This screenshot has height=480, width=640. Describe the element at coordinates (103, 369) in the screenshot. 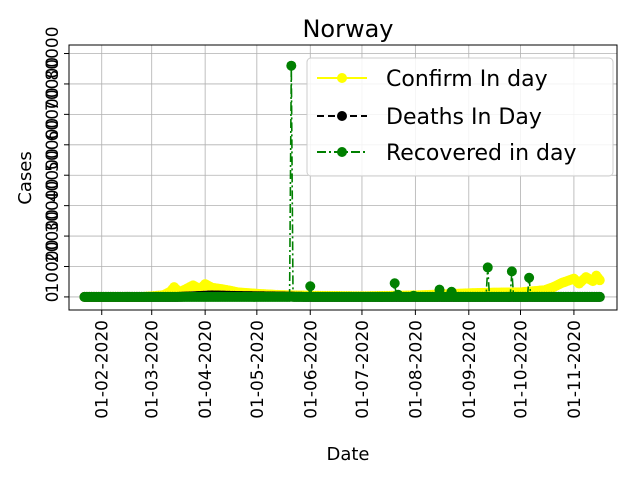

I see `x-tick-label: 01-02-2020` at that location.